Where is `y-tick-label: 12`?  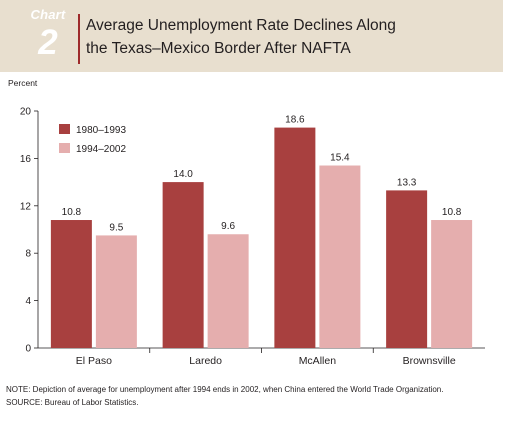
y-tick-label: 12 is located at coordinates (26, 206).